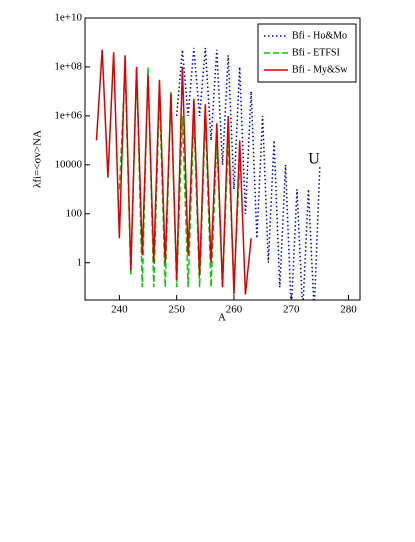  What do you see at coordinates (68, 18) in the screenshot?
I see `y-tick-label: 1e+10` at bounding box center [68, 18].